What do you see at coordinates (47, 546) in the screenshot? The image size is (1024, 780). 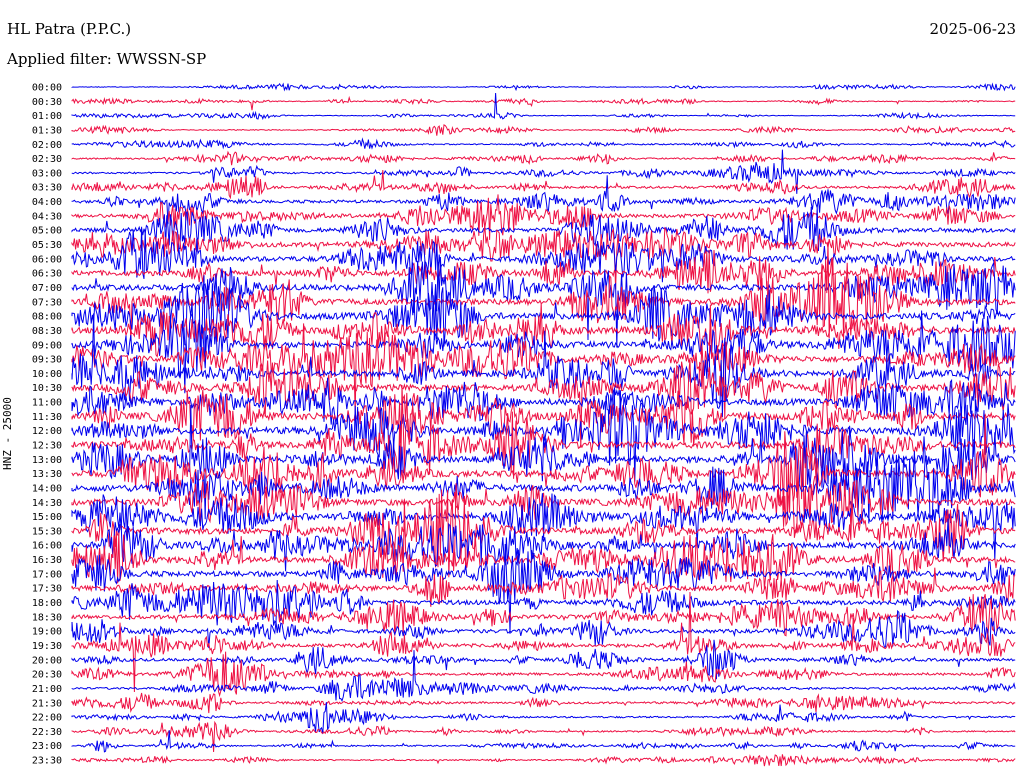 I see `time-tick-label: 16:00` at bounding box center [47, 546].